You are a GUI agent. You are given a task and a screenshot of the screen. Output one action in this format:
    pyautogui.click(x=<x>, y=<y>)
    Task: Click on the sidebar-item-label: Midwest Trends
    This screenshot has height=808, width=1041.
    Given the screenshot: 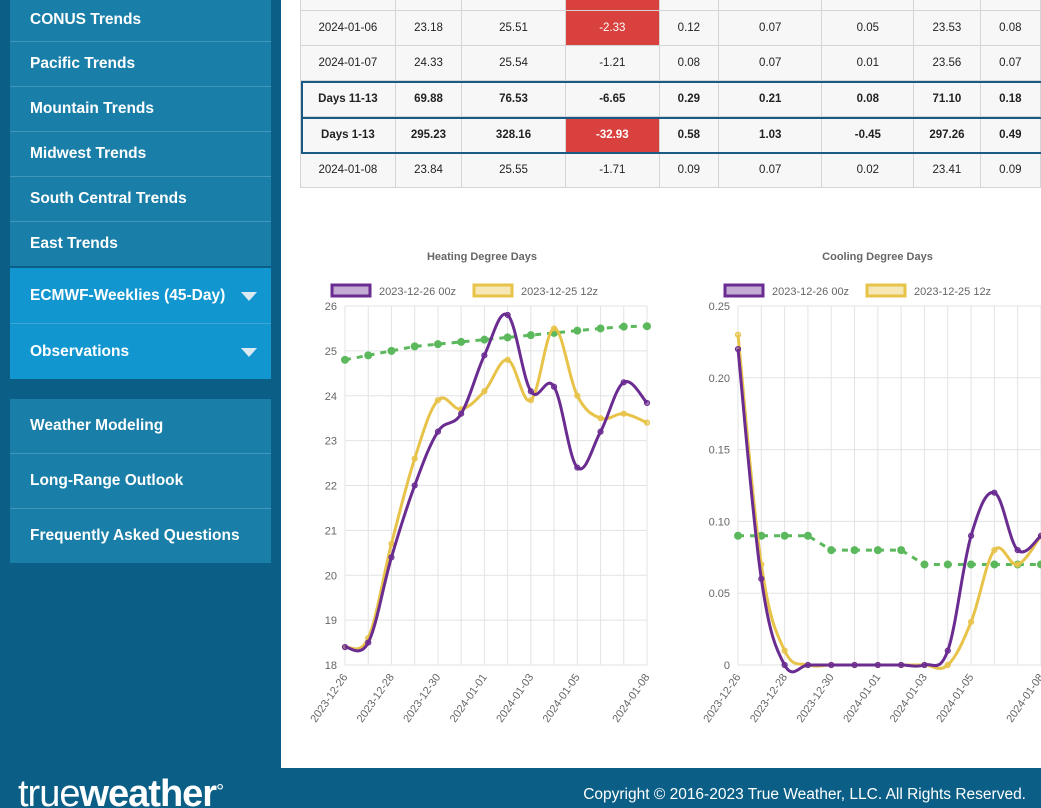 What is the action you would take?
    pyautogui.click(x=88, y=153)
    